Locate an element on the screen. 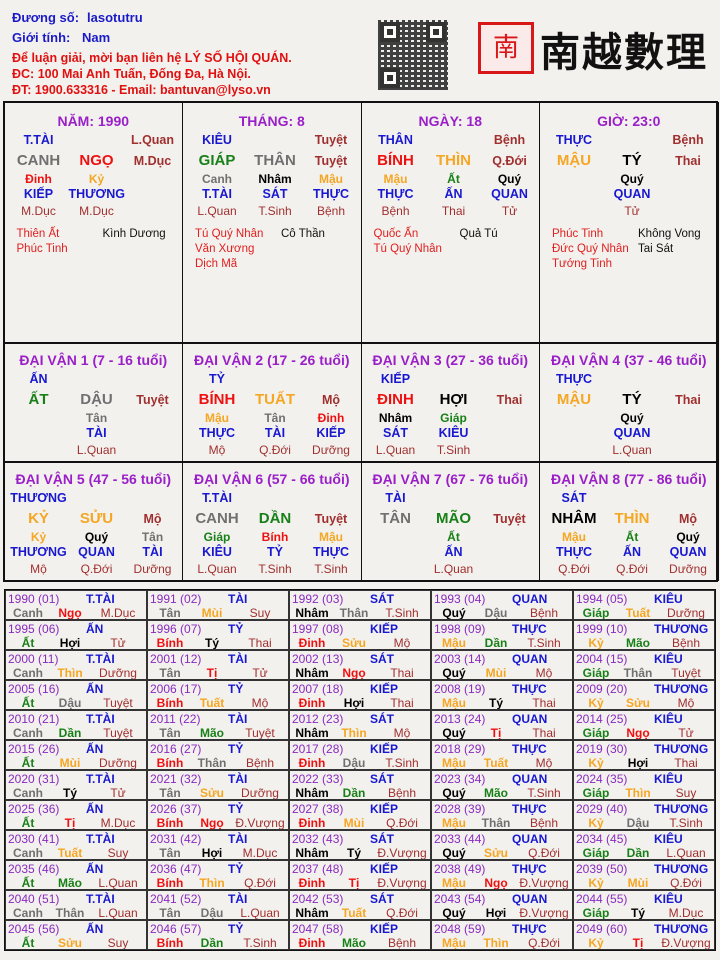  heavenly-stem: CANH is located at coordinates (38, 160).